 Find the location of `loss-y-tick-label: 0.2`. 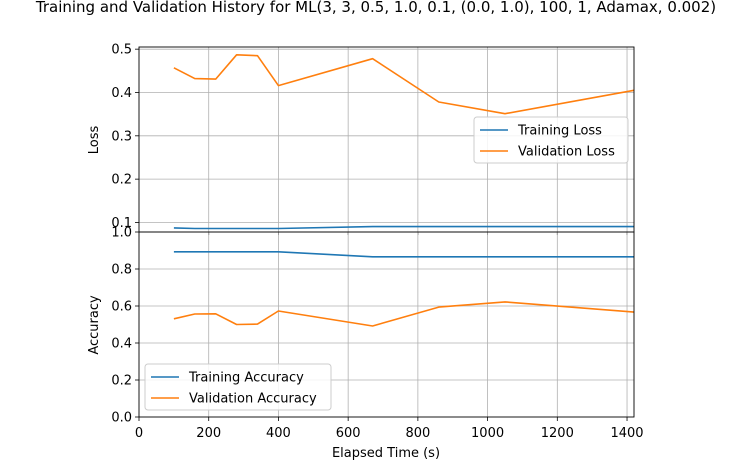

loss-y-tick-label: 0.2 is located at coordinates (121, 180).